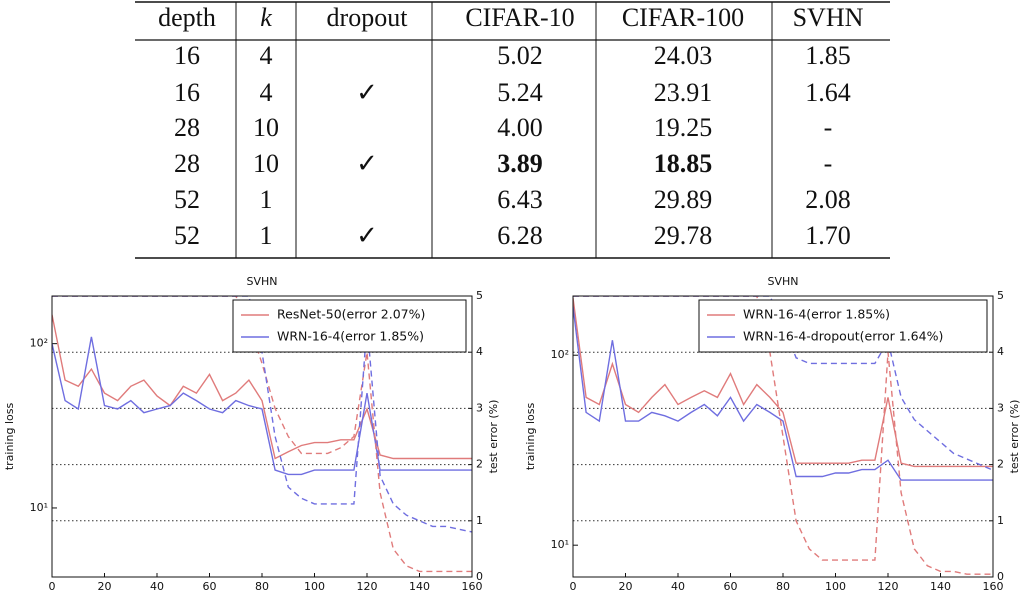  I want to click on legend-label: ResNet-50(error 2.07%), so click(351, 314).